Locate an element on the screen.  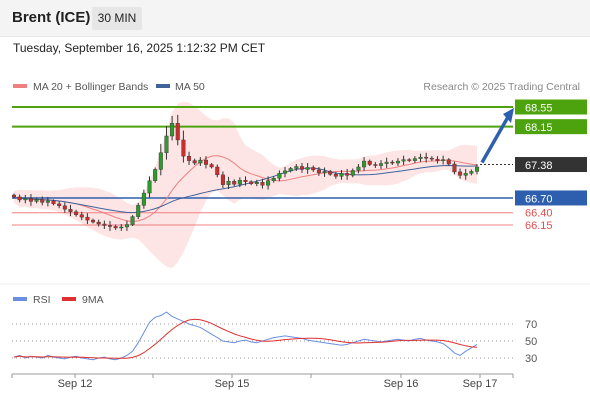
ma50-legend-label: MA 50 is located at coordinates (190, 87).